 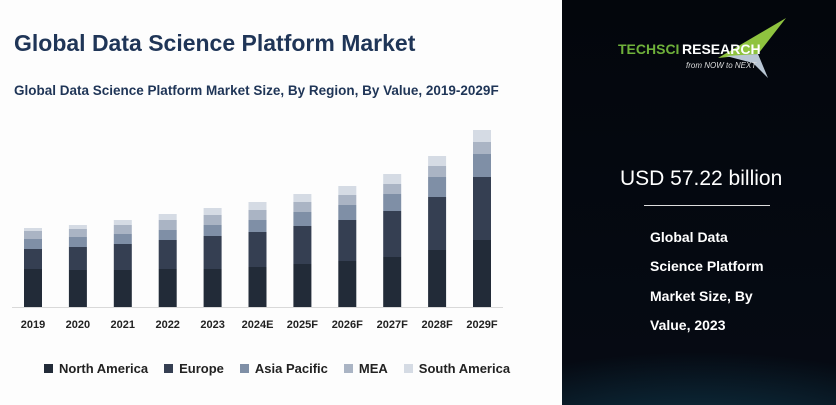 What do you see at coordinates (721, 65) in the screenshot?
I see `logo-tagline: from NOW to NEXT` at bounding box center [721, 65].